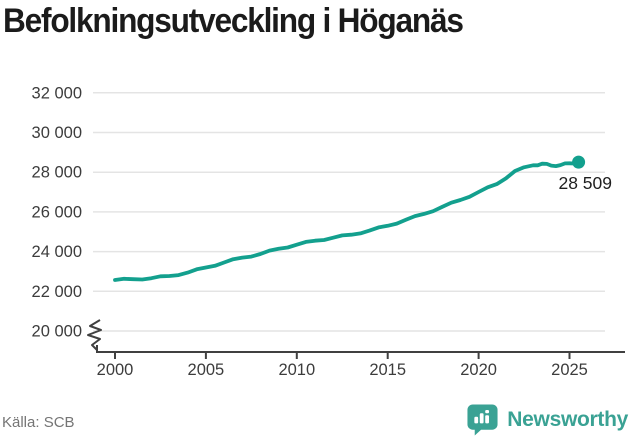 This screenshot has height=439, width=631. I want to click on x-axis-tick-label: 2000, so click(115, 370).